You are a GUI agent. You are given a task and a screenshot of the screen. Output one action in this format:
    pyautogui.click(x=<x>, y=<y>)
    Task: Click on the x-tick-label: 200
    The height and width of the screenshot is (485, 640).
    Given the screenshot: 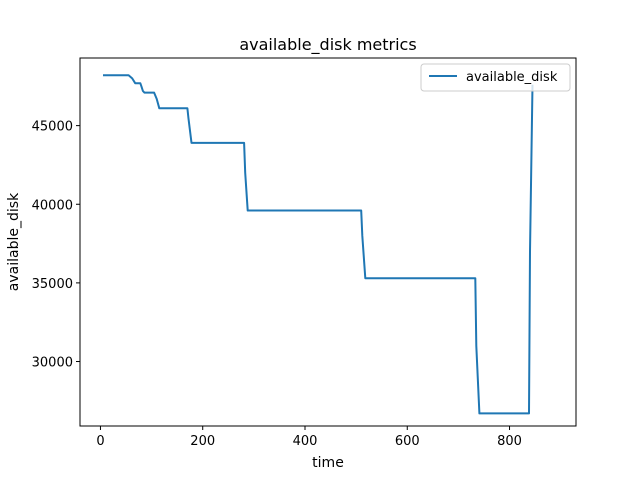 What is the action you would take?
    pyautogui.click(x=202, y=441)
    